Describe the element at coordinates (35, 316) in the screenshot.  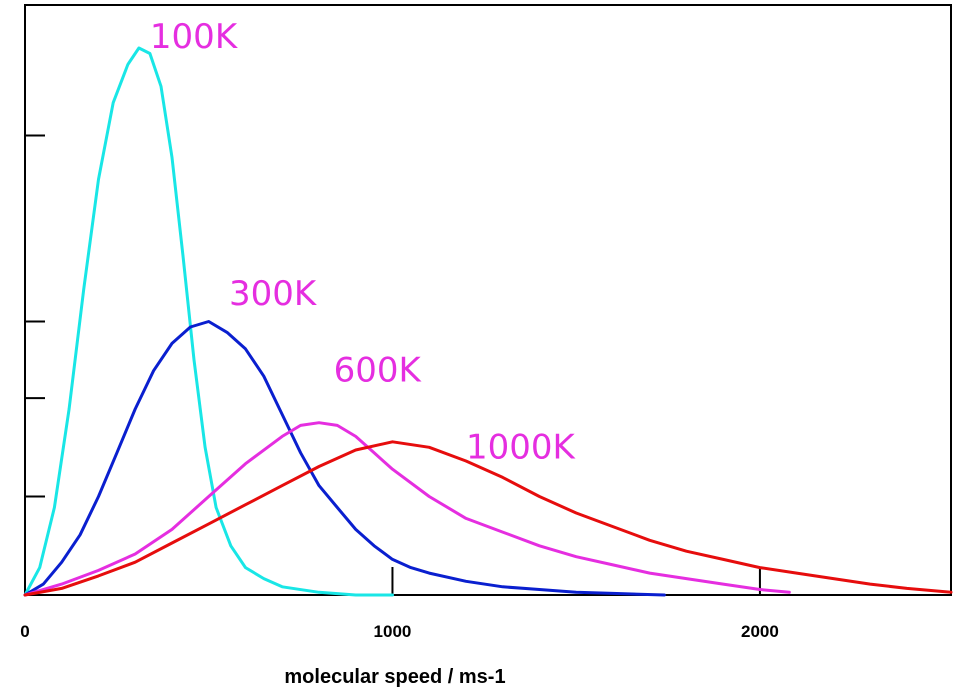
I see `y-axis-ticks` at that location.